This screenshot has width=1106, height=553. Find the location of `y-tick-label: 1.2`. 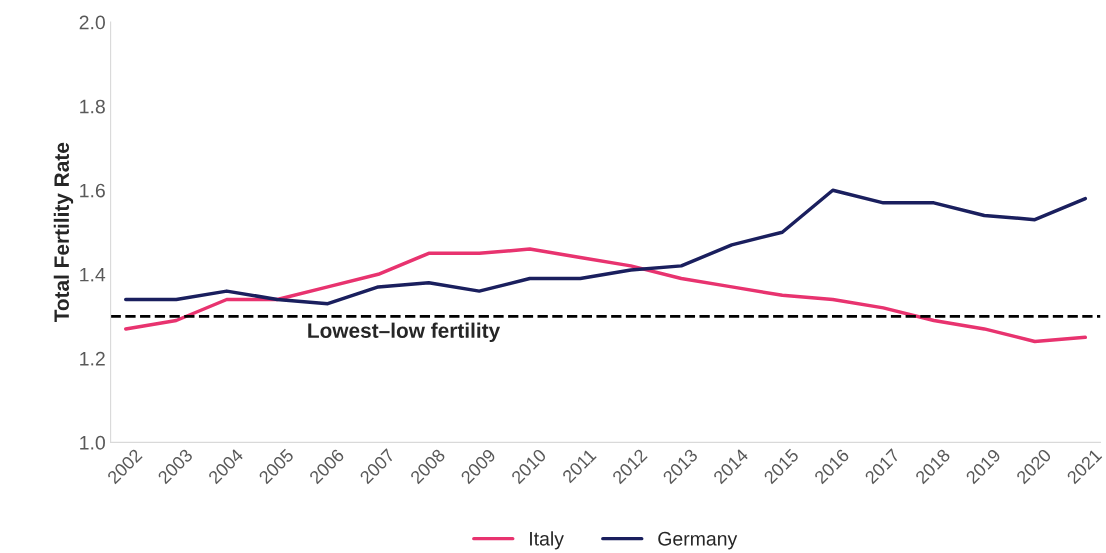

y-tick-label: 1.2 is located at coordinates (92, 358).